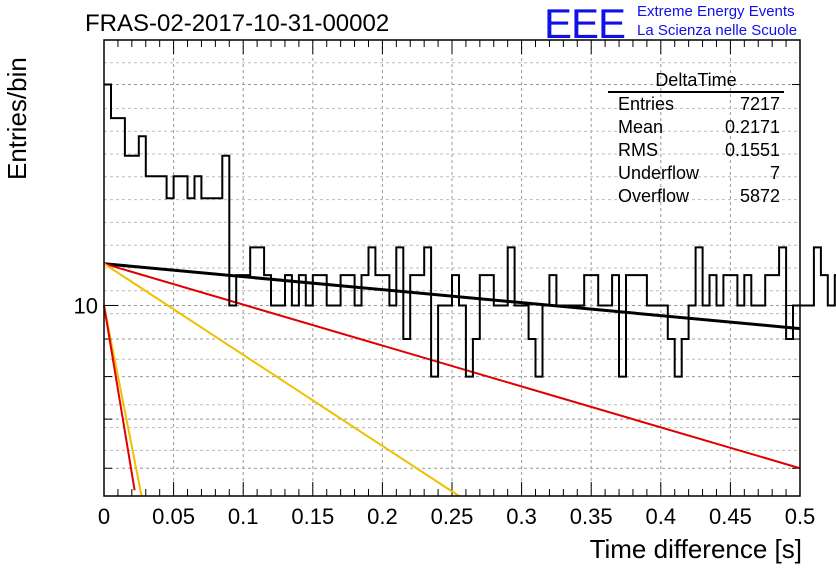 The image size is (836, 572). I want to click on stats-row: Underflow 7, so click(696, 173).